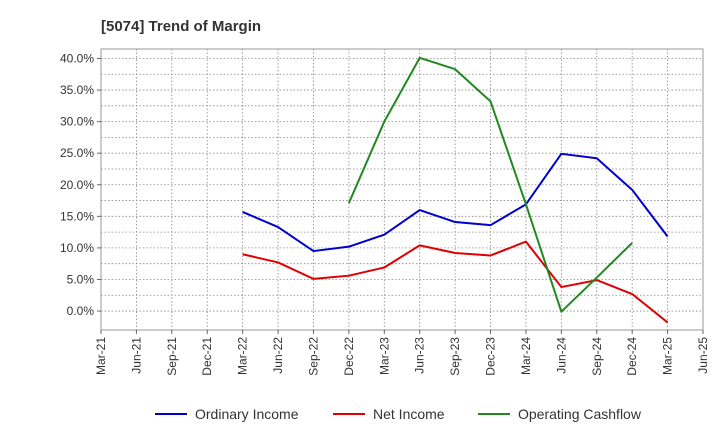 This screenshot has height=440, width=720. I want to click on y-tick-label: 0.0%, so click(81, 311).